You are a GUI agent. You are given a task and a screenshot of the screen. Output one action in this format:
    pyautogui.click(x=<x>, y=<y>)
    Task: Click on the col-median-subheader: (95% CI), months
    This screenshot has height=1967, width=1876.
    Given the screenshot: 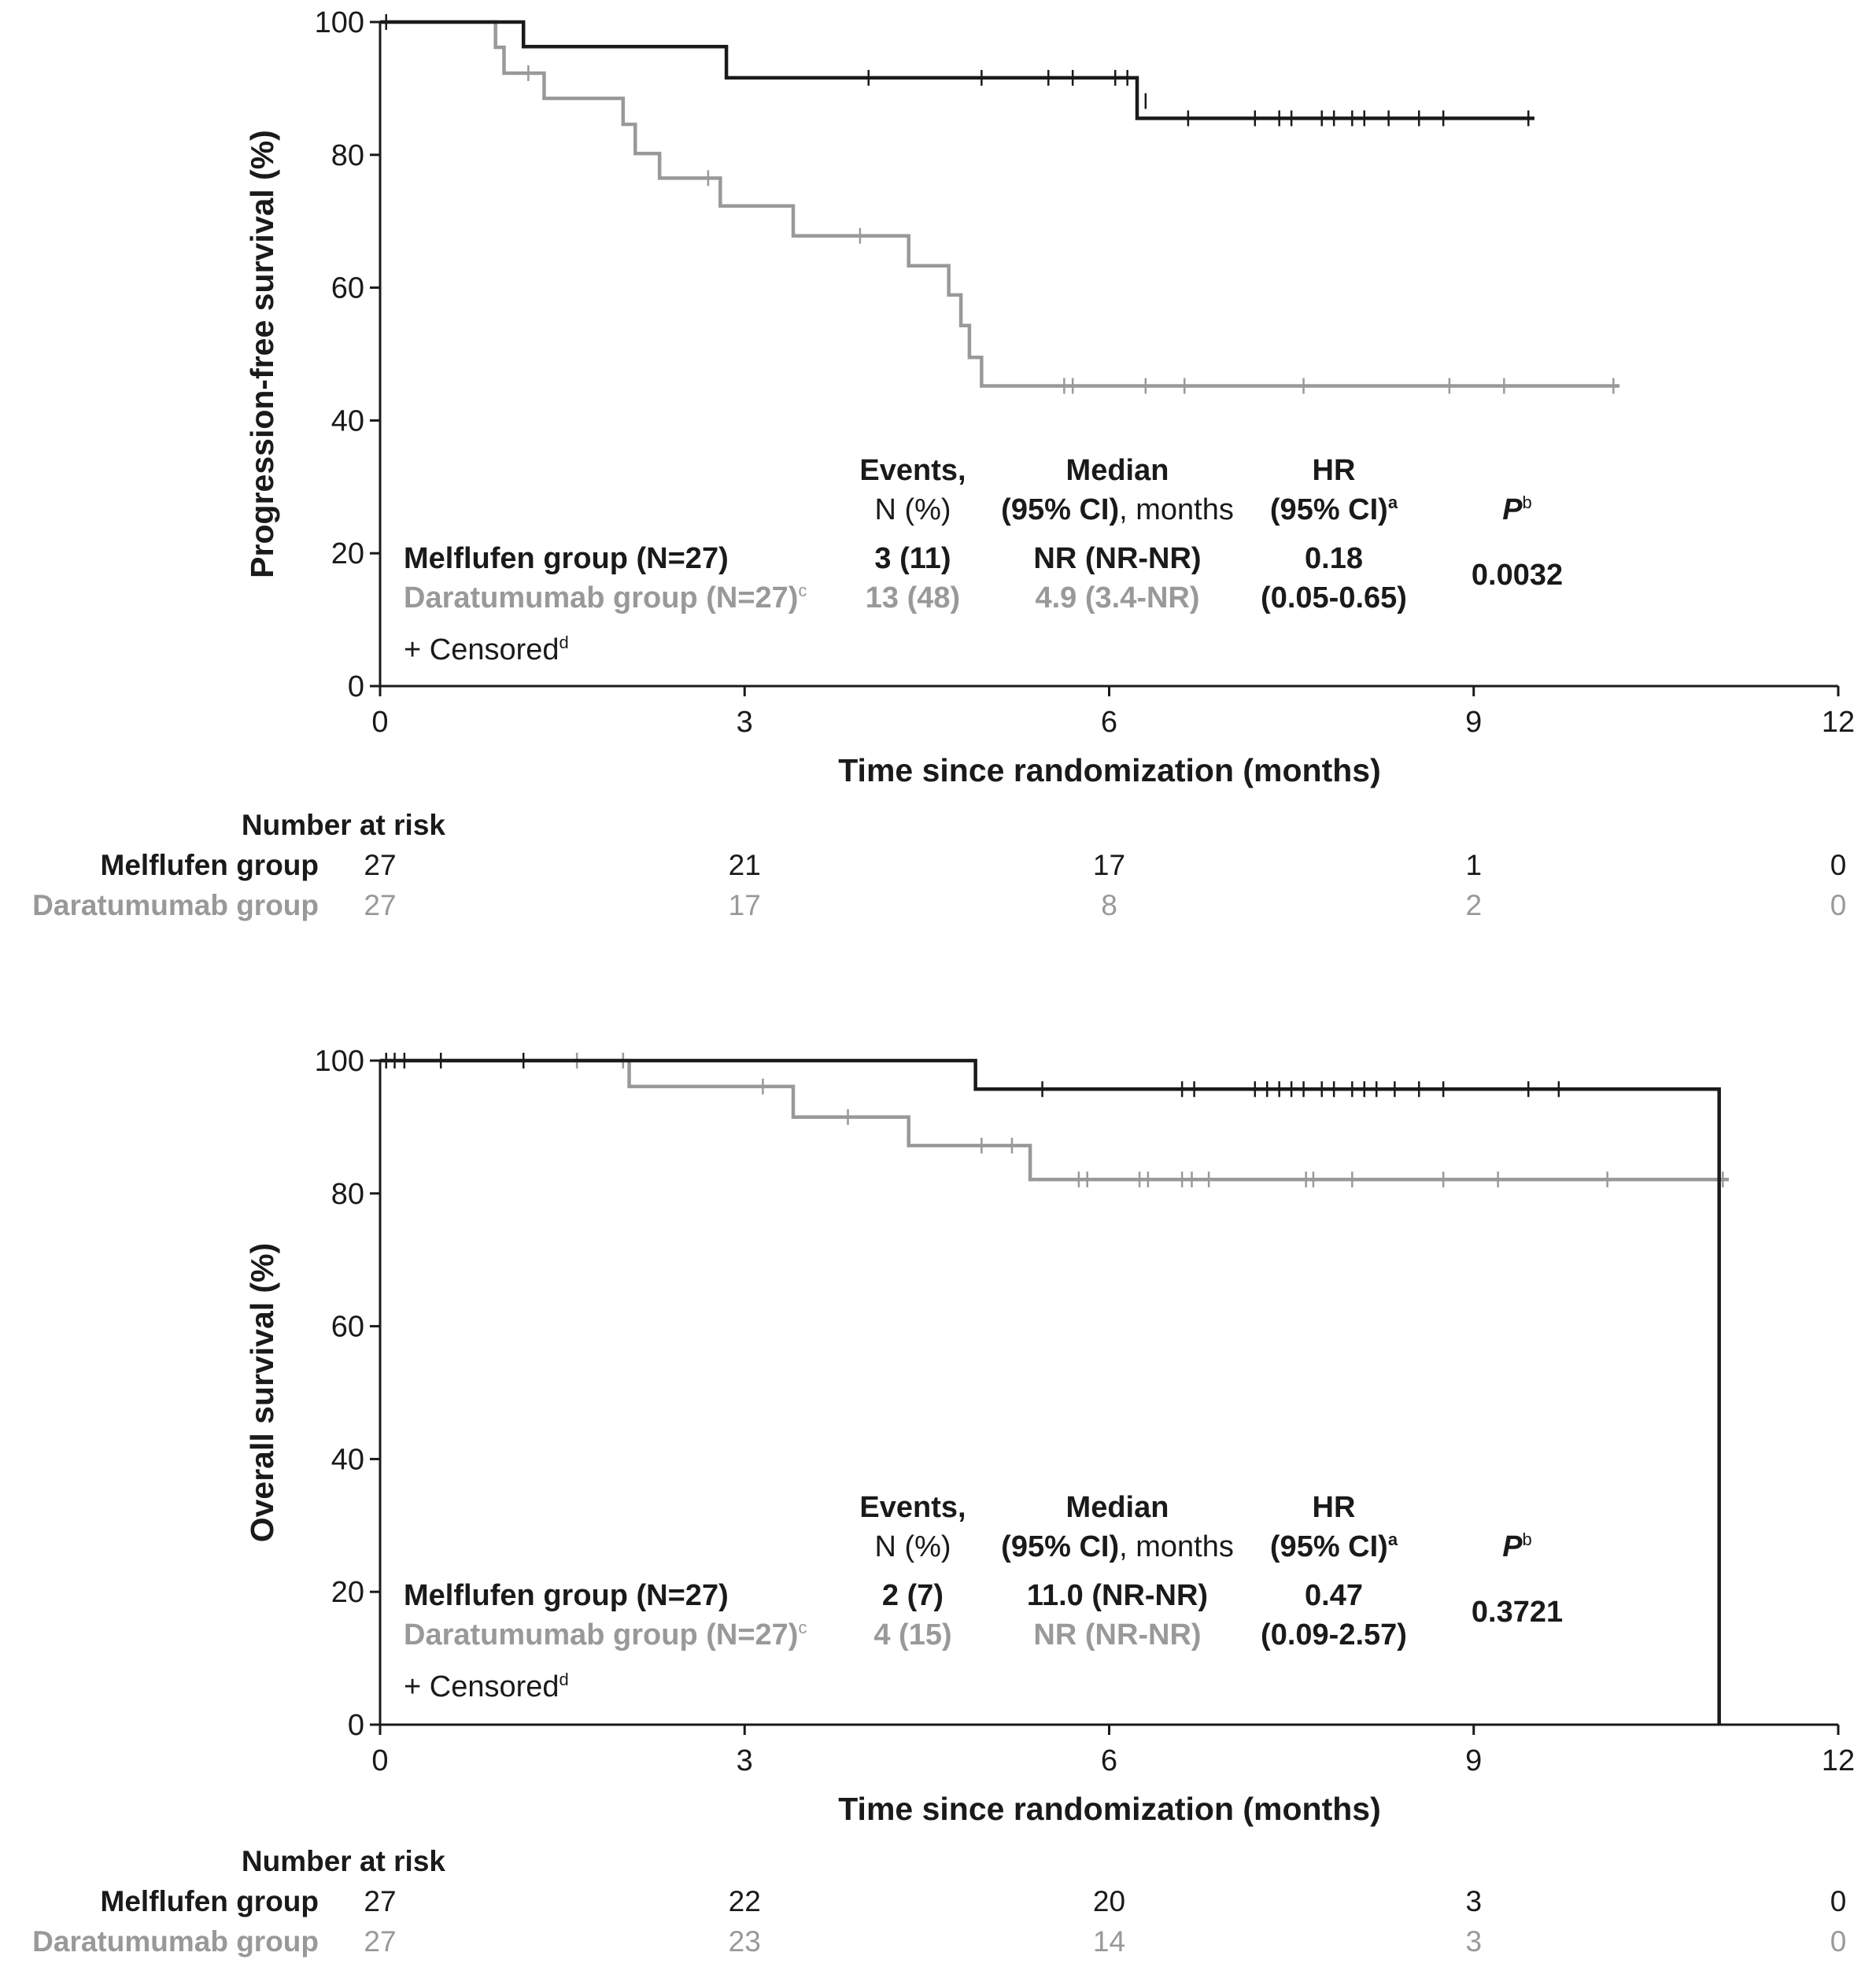 What is the action you would take?
    pyautogui.click(x=1117, y=509)
    